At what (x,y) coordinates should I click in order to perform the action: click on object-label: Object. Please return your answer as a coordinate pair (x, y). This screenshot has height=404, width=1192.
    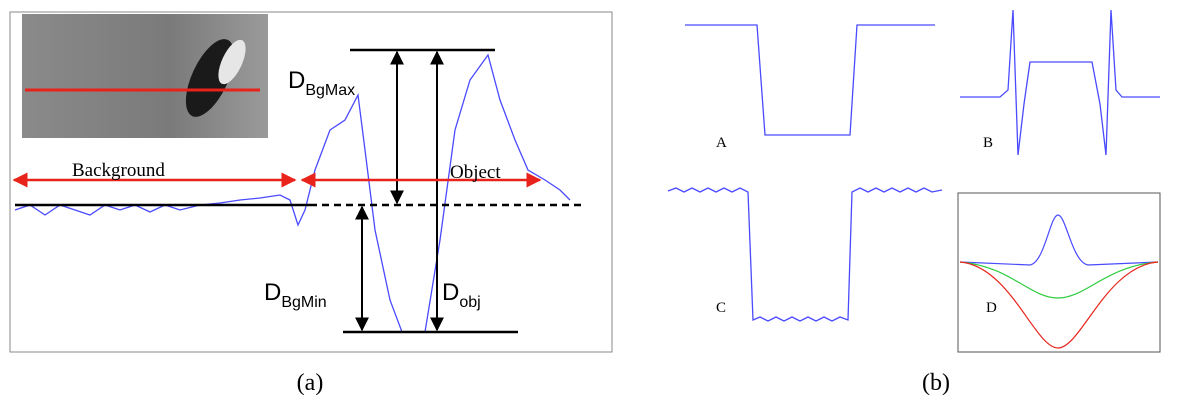
    Looking at the image, I should click on (475, 172).